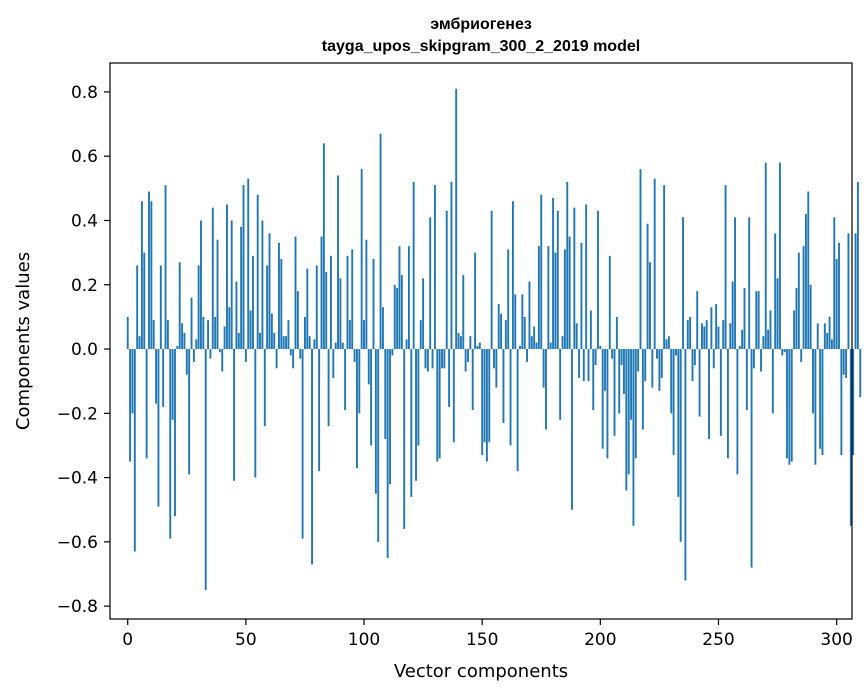 The width and height of the screenshot is (867, 696). I want to click on x-tick-label: 150, so click(482, 640).